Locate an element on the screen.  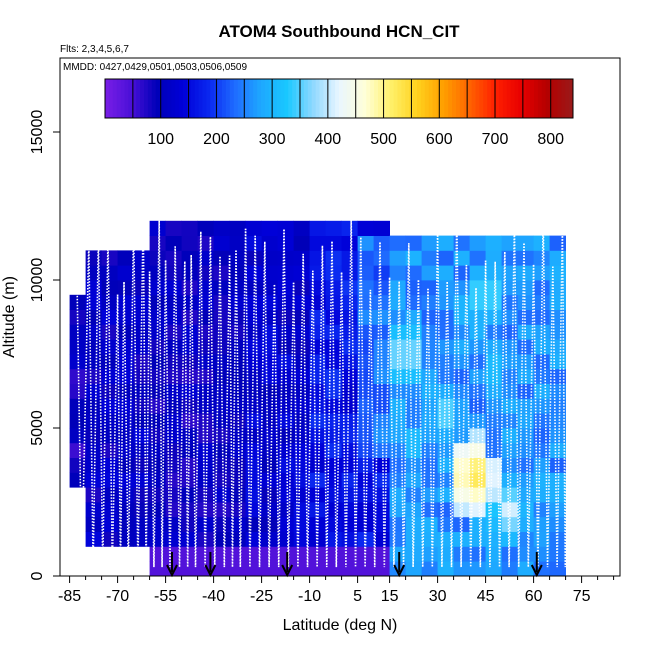
x-tick-label: 5 is located at coordinates (357, 596).